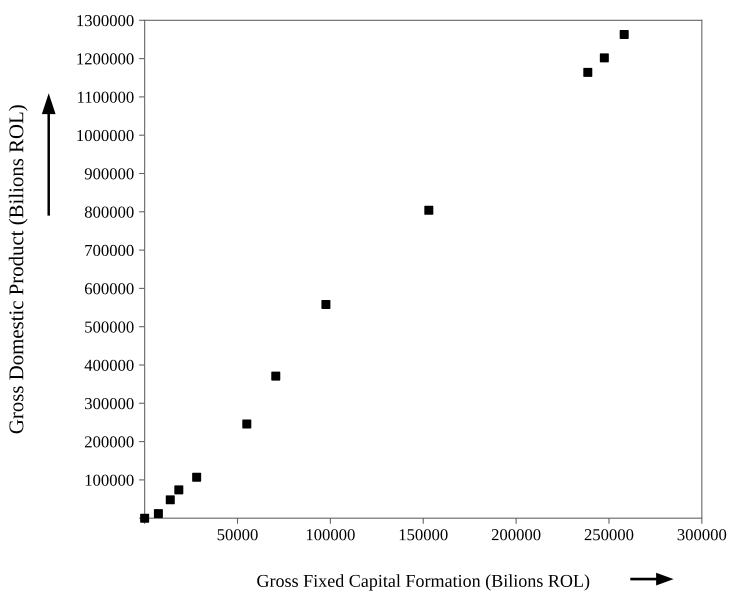 The image size is (738, 597). I want to click on y-tick-label: 300000, so click(109, 404).